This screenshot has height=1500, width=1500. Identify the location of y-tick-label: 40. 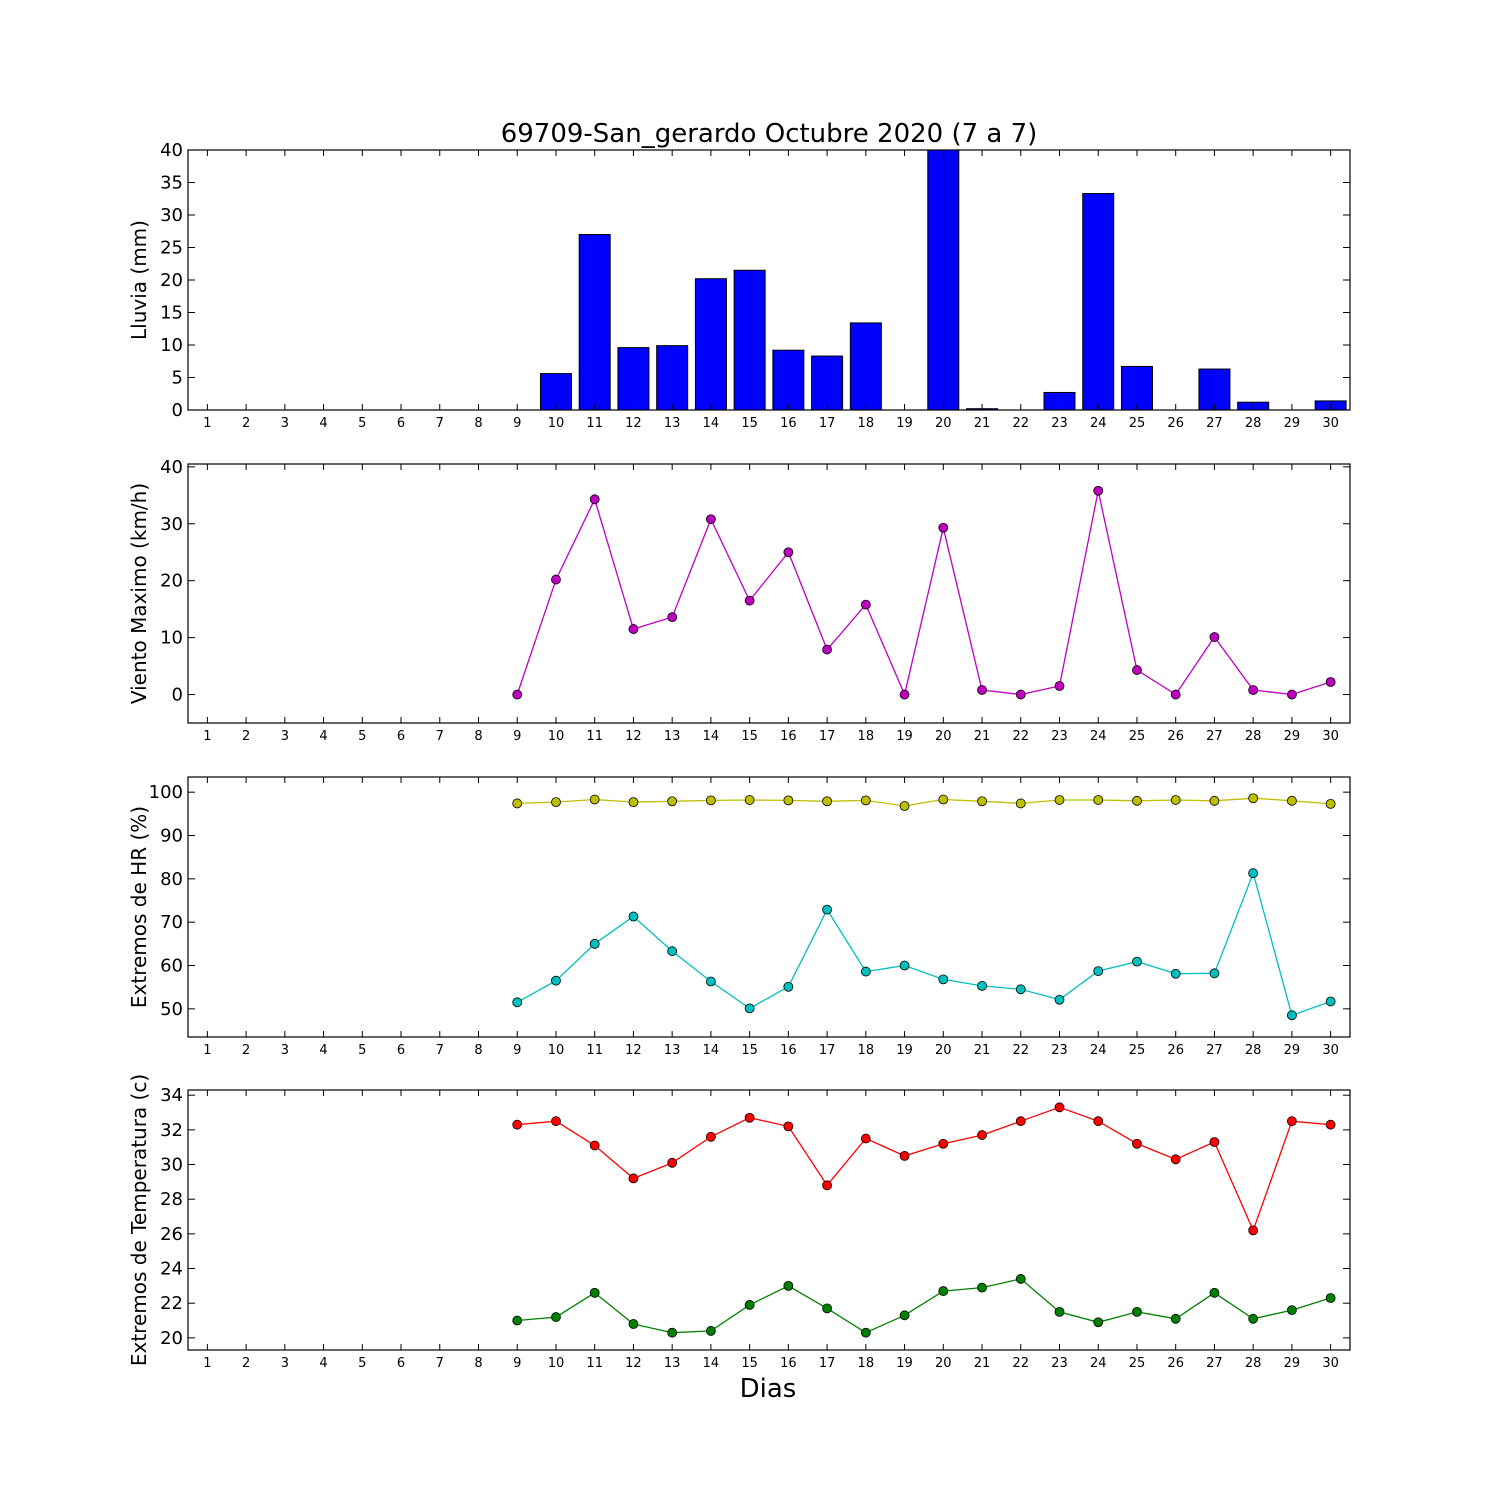
(171, 150).